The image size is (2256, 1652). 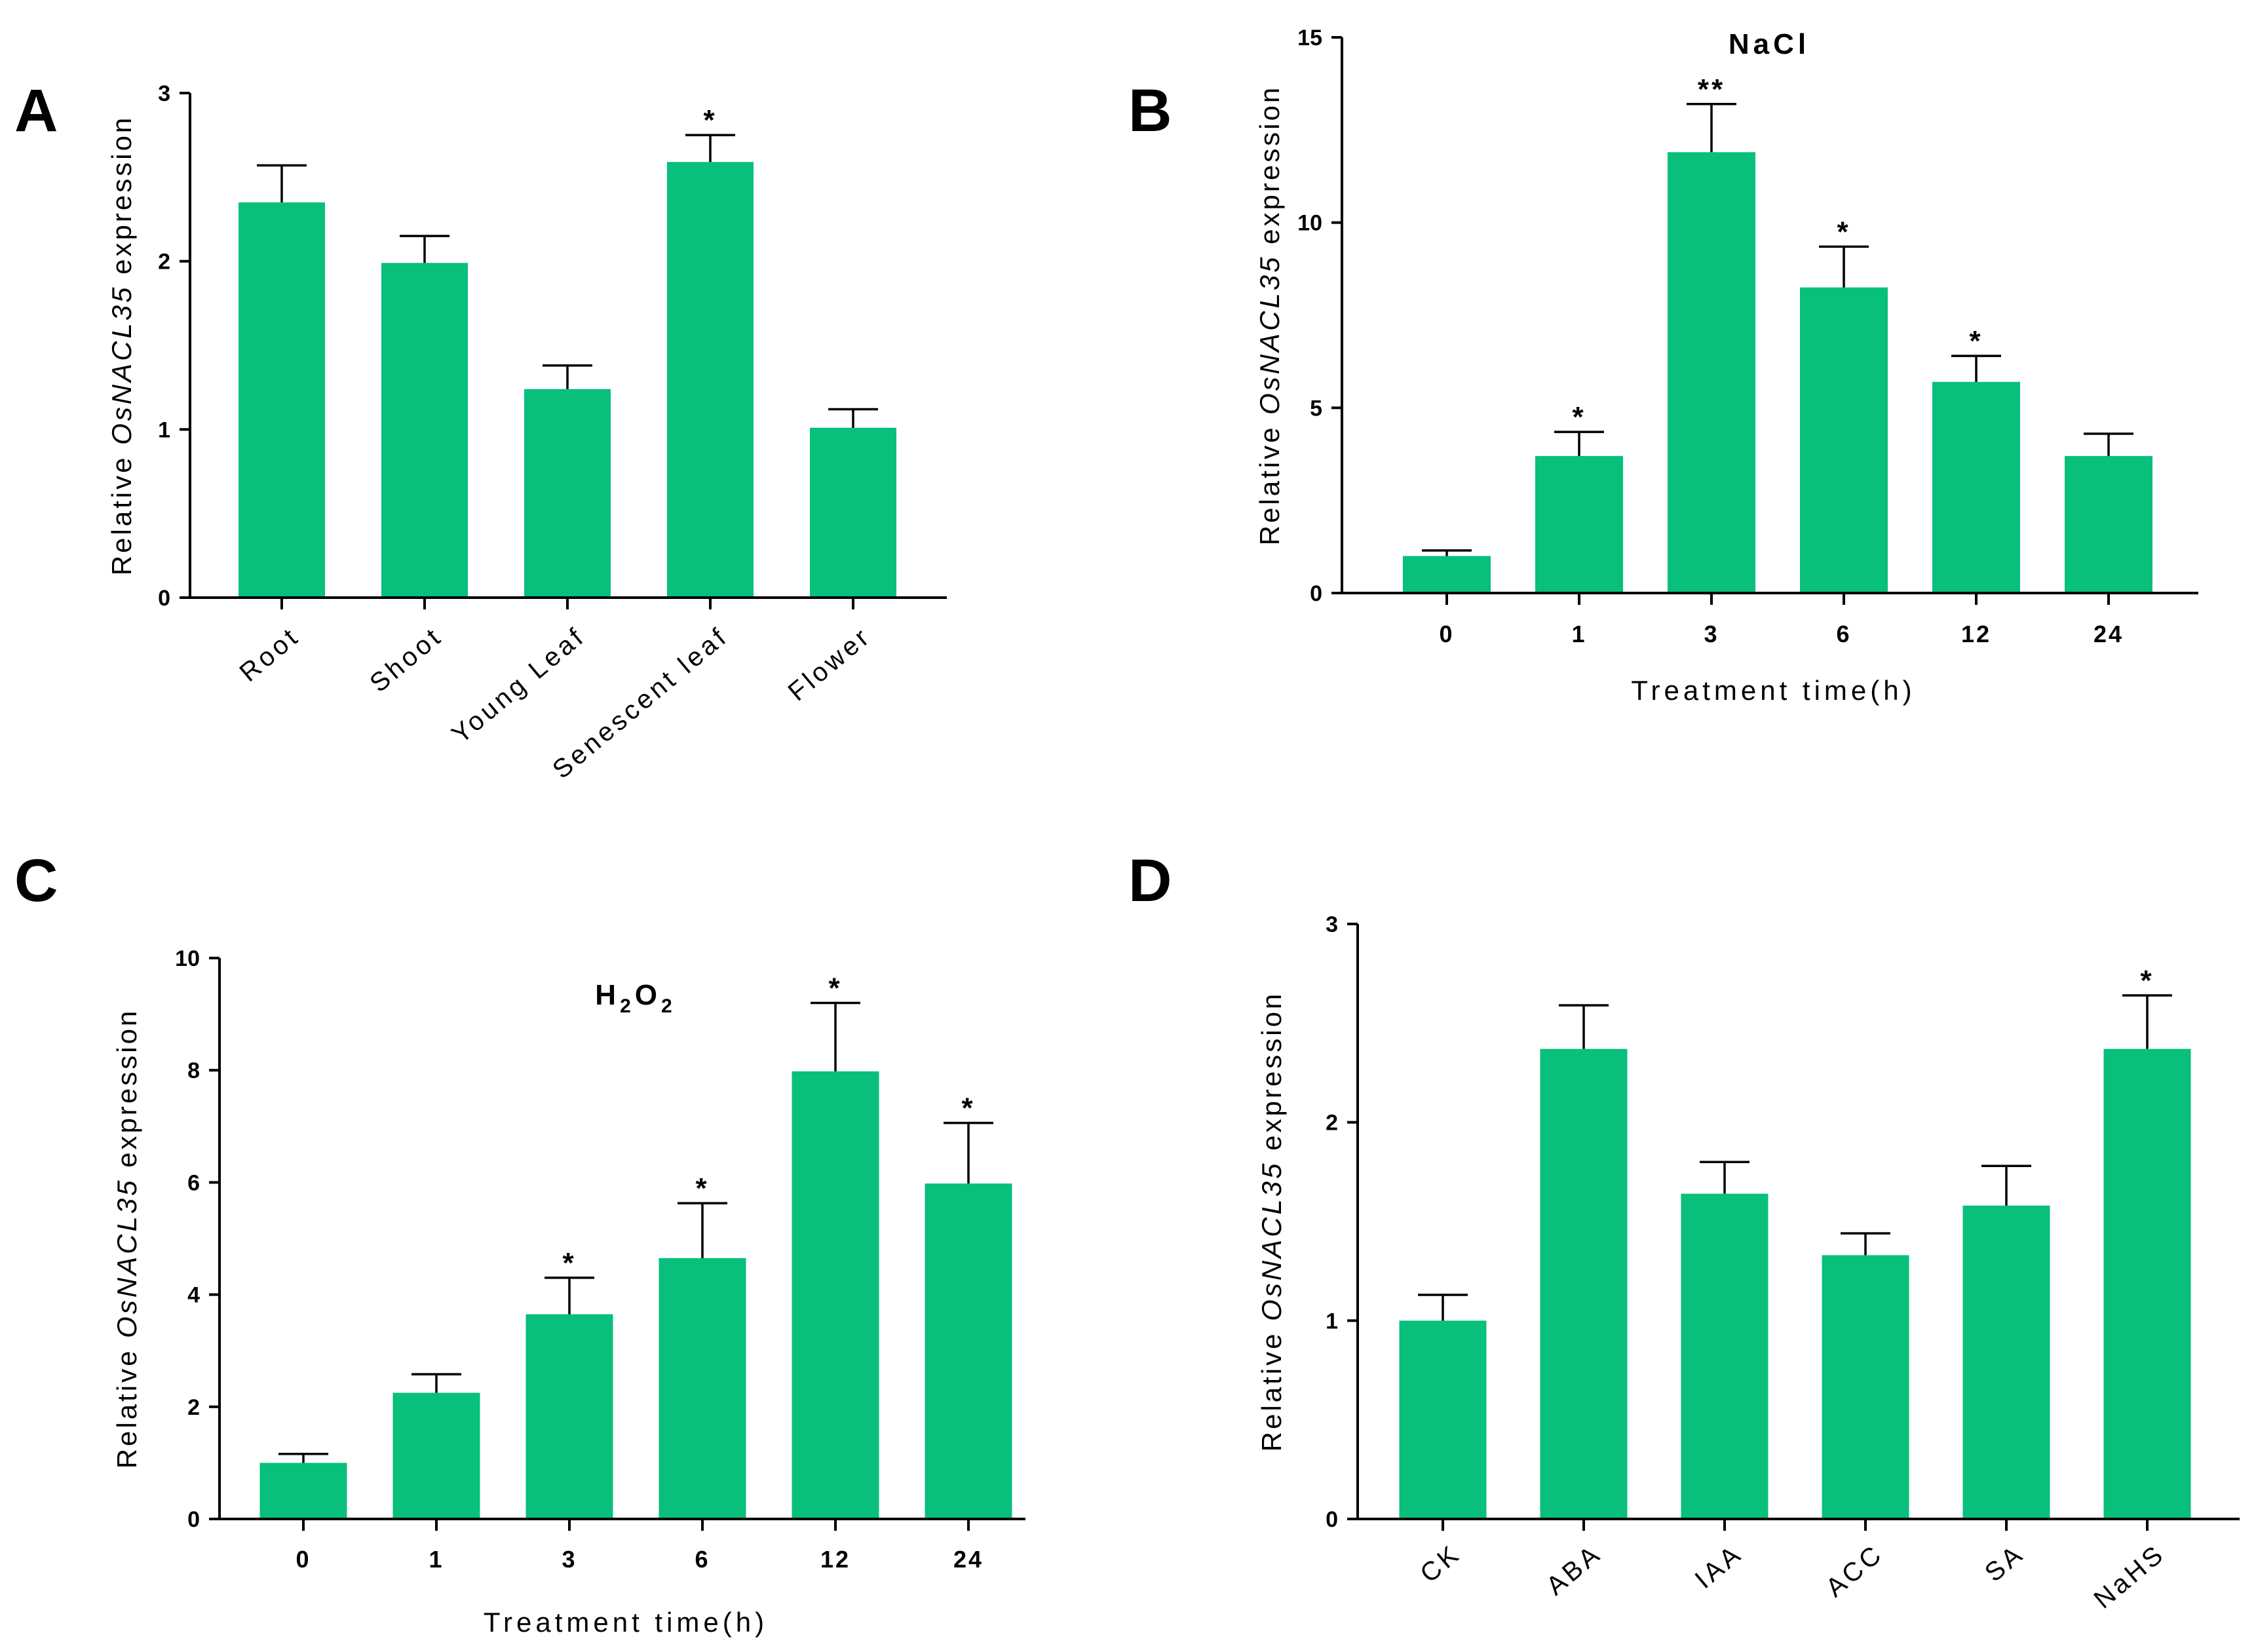 I want to click on x-tick-label: NaHS, so click(x=2129, y=1576).